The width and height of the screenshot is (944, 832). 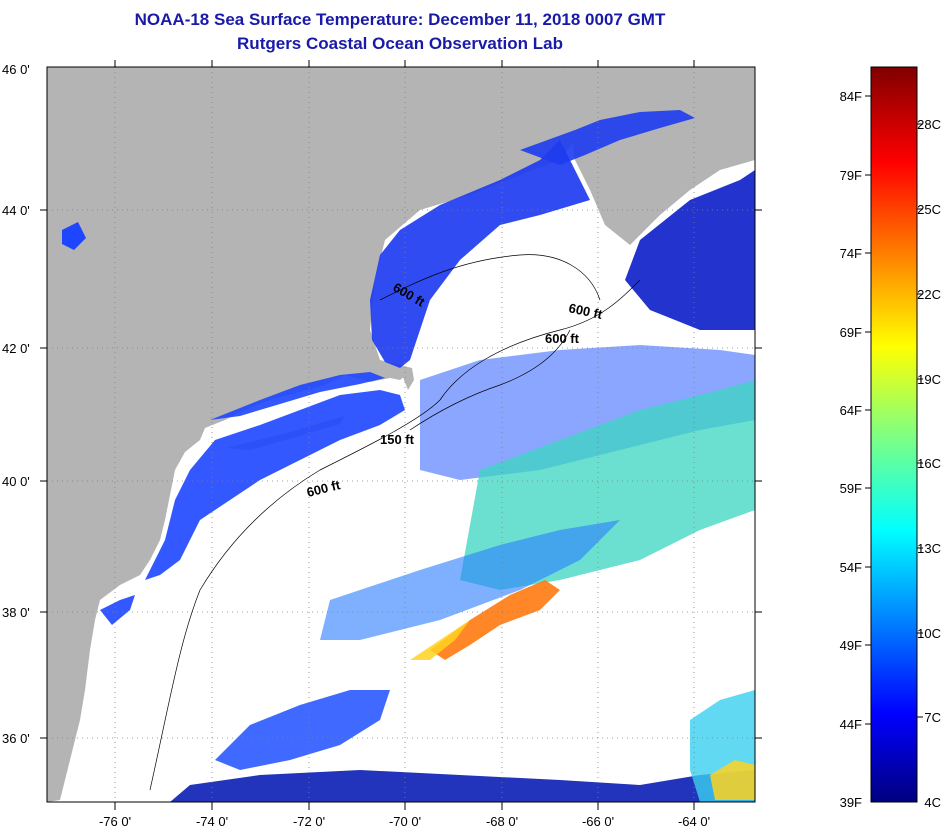 I want to click on lon-label-72: -72 0', so click(x=309, y=821).